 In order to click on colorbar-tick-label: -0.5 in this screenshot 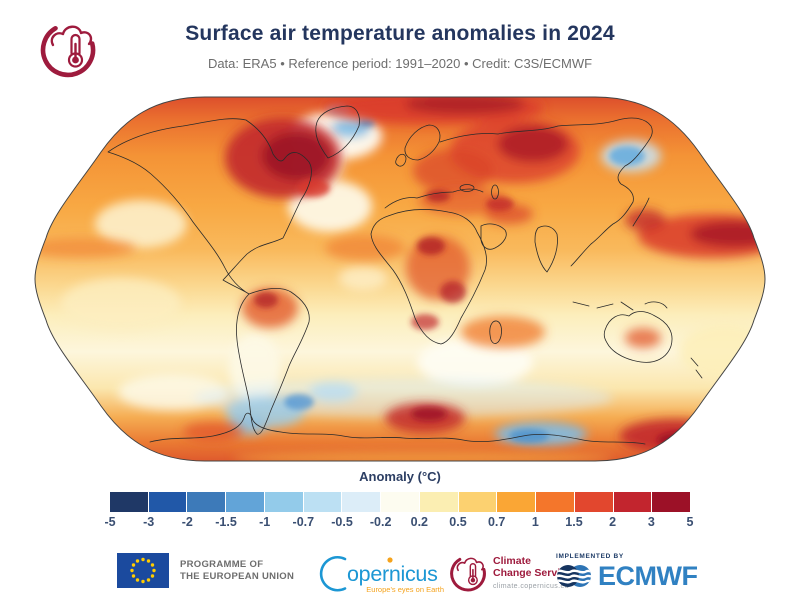, I will do `click(342, 522)`.